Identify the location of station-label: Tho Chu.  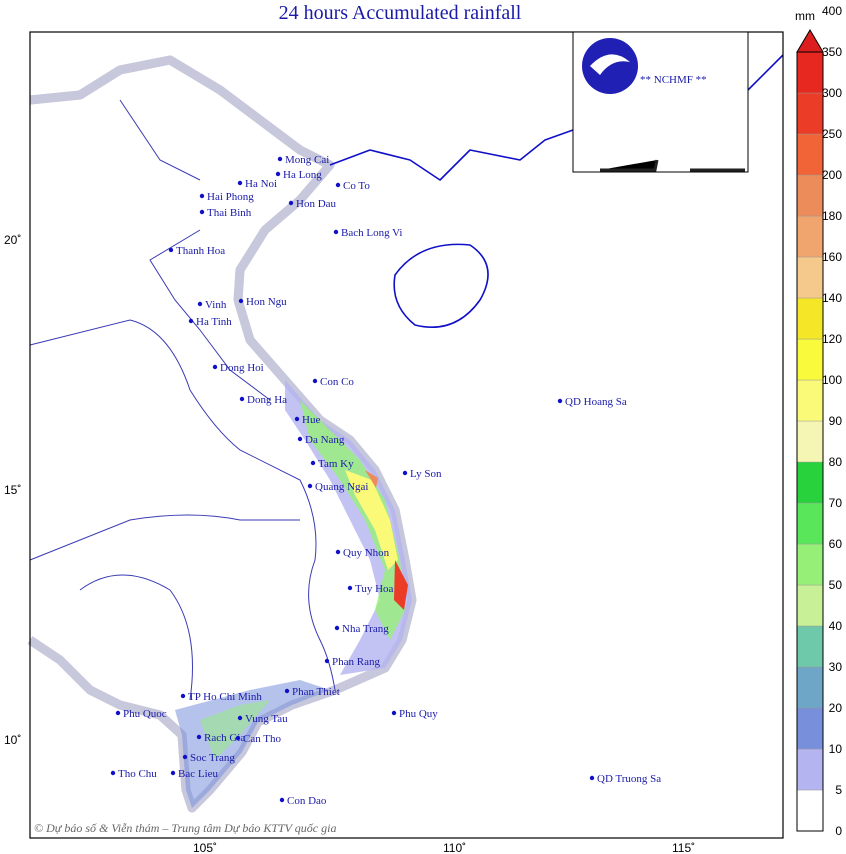
(137, 774).